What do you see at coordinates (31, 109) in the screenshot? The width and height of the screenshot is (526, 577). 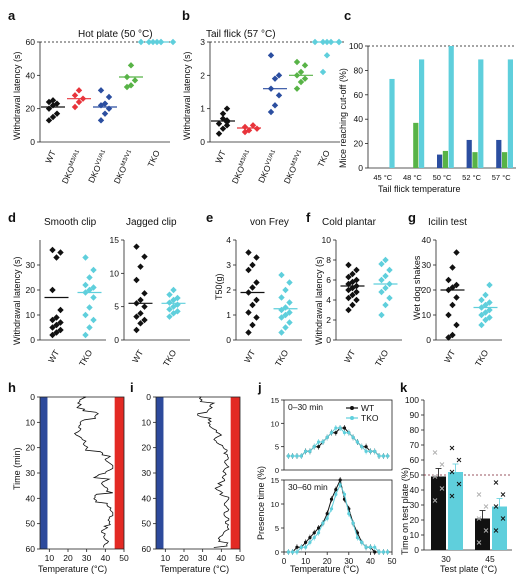 I see `a-y-tick-label: 20` at bounding box center [31, 109].